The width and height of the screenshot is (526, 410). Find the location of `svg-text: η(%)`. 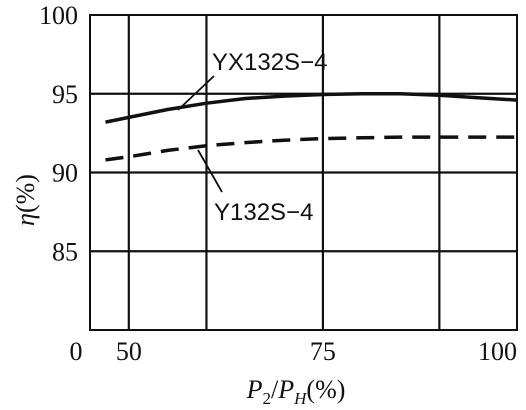

svg-text: η(%) is located at coordinates (25, 200).